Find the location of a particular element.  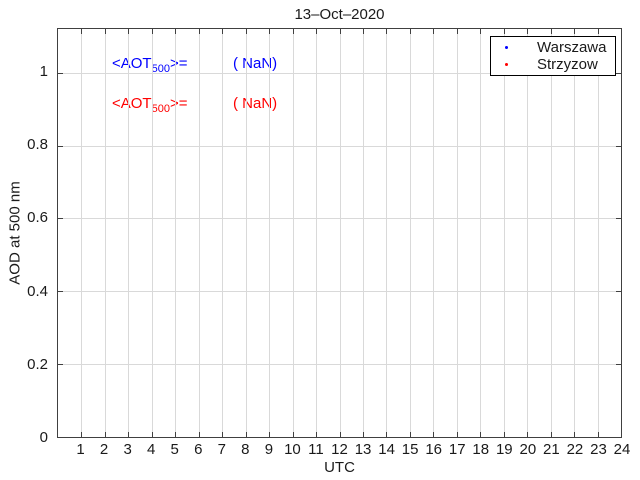

x-tick-label: 4 is located at coordinates (151, 449).